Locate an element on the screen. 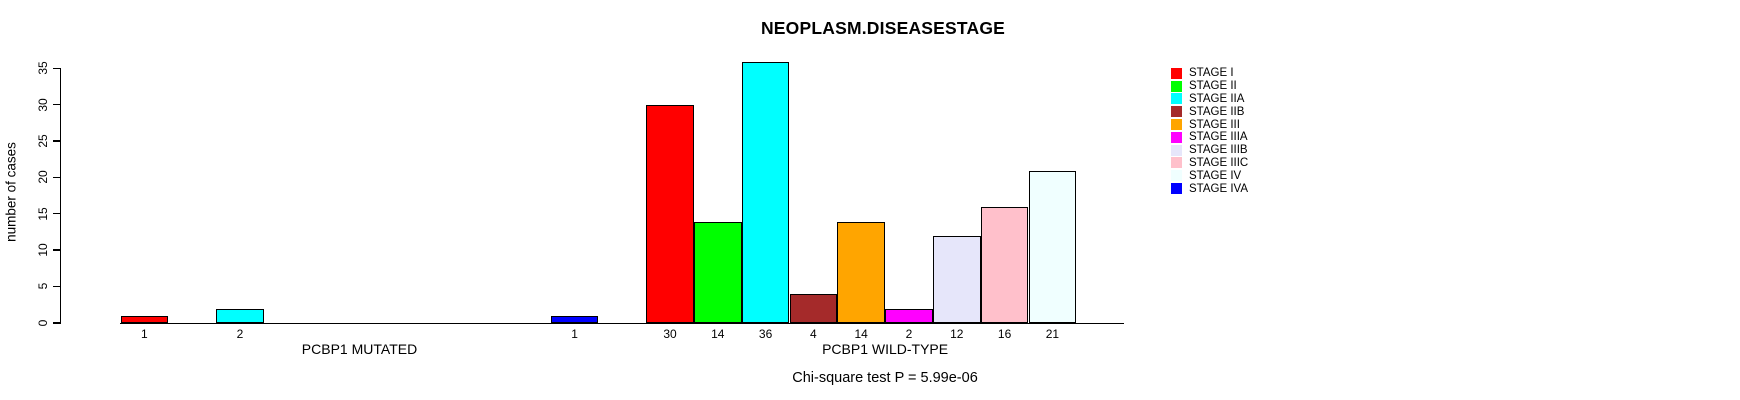  group-label-mutated: PCBP1 MUTATED is located at coordinates (359, 349).